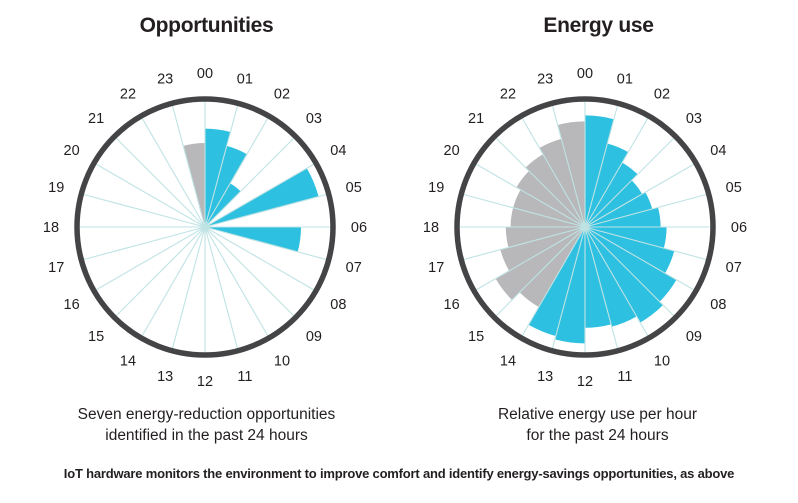  Describe the element at coordinates (314, 119) in the screenshot. I see `opportunities-hour-label-03: 03` at that location.